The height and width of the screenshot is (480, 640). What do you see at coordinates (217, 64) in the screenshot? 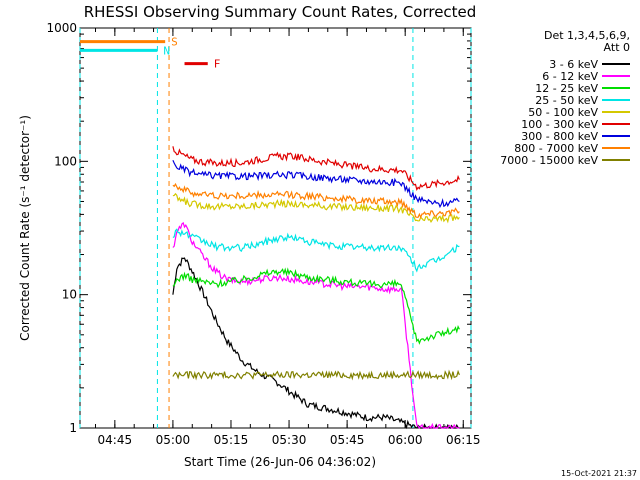
I see `flag-label: F` at bounding box center [217, 64].